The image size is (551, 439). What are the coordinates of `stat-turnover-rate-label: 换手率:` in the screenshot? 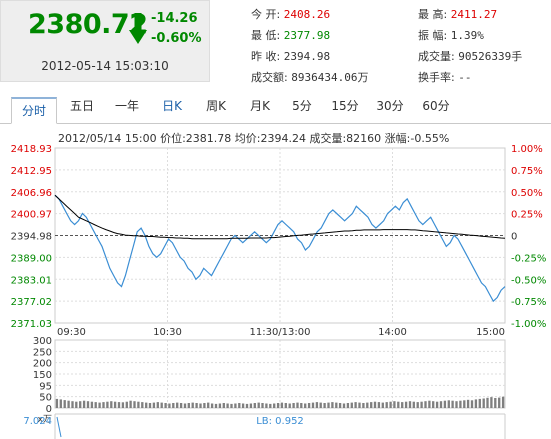 It's located at (436, 77).